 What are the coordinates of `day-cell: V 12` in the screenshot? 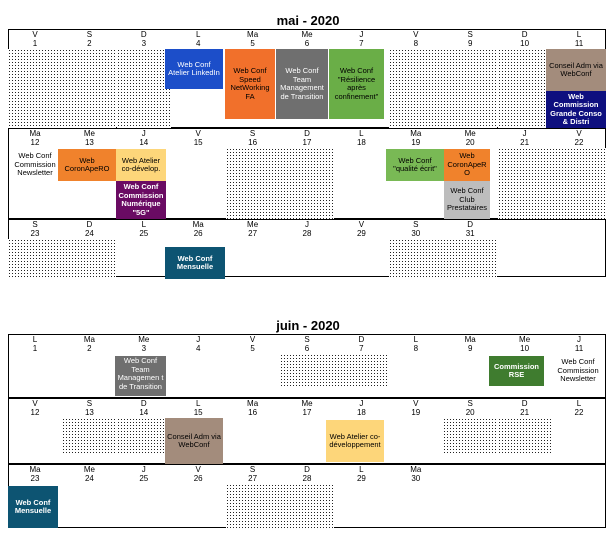 It's located at (35, 431).